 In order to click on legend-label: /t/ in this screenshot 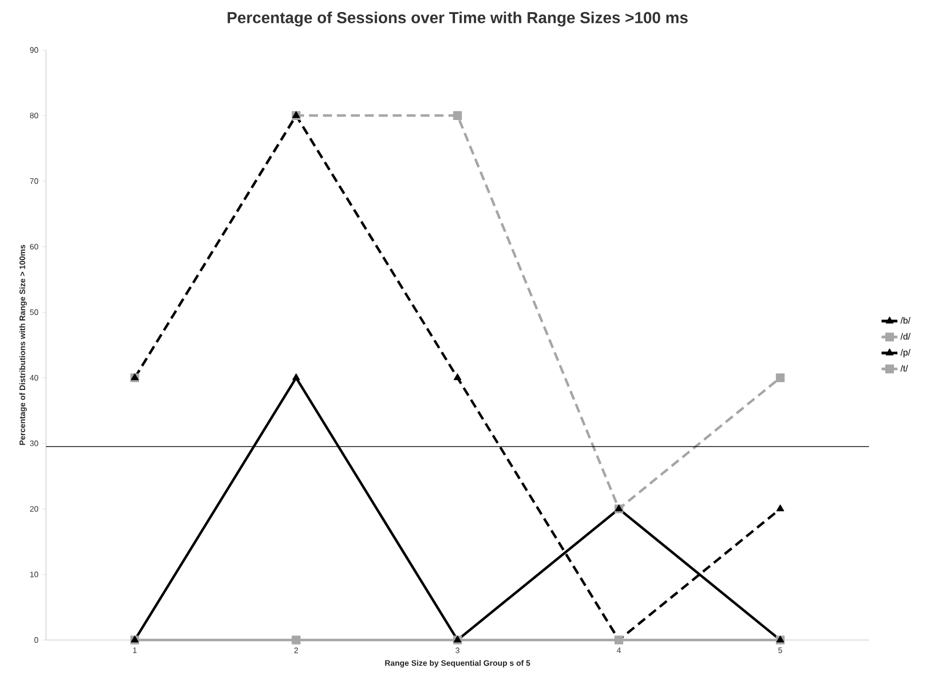, I will do `click(904, 368)`.